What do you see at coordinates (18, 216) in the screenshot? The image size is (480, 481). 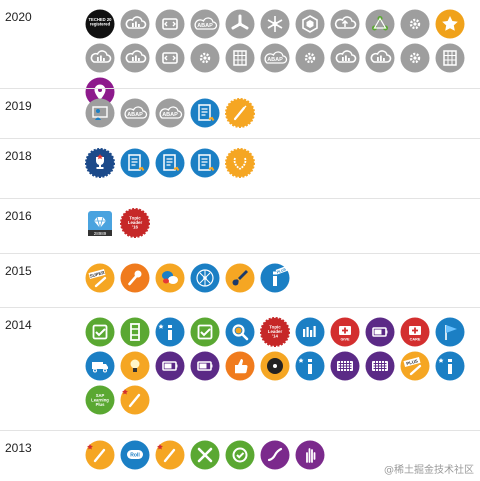 I see `year-label: 2016` at bounding box center [18, 216].